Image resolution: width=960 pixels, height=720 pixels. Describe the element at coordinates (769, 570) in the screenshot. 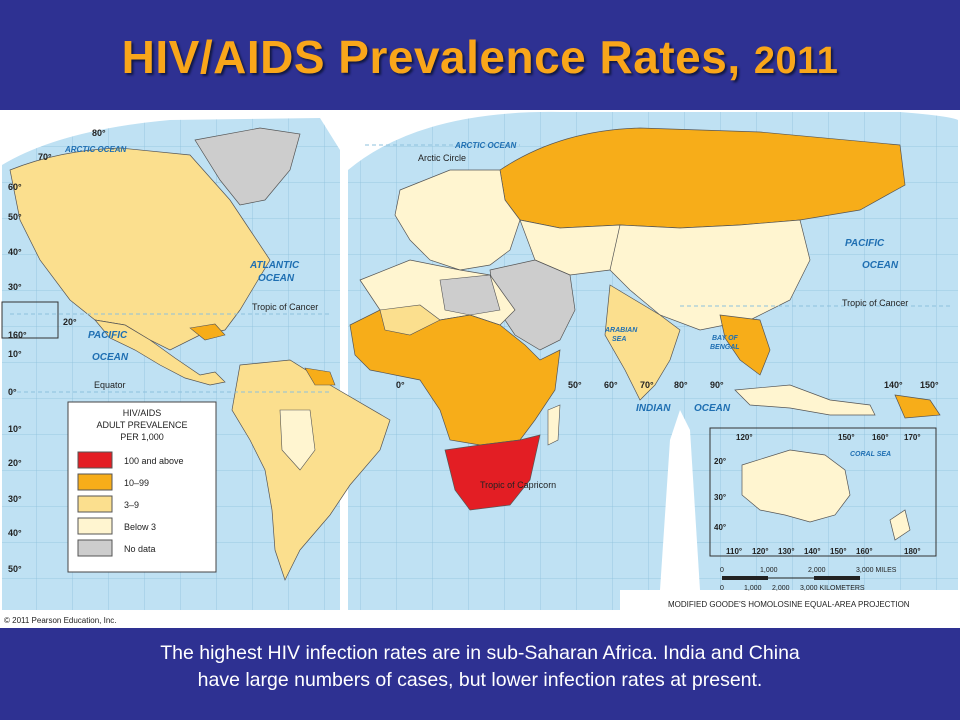

I see `scale-miles-1000: 1,000` at that location.